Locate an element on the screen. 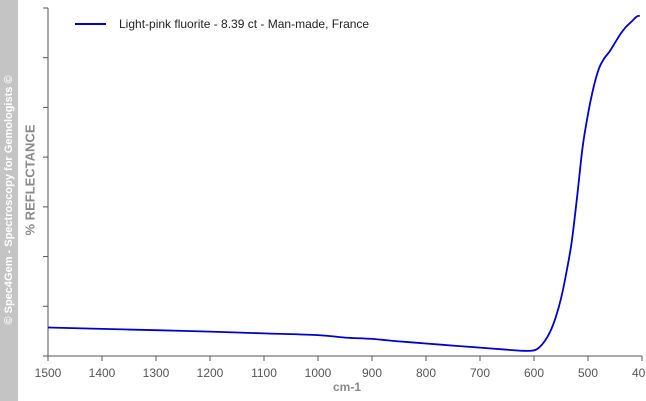  x-tick-label: 600 is located at coordinates (534, 373).